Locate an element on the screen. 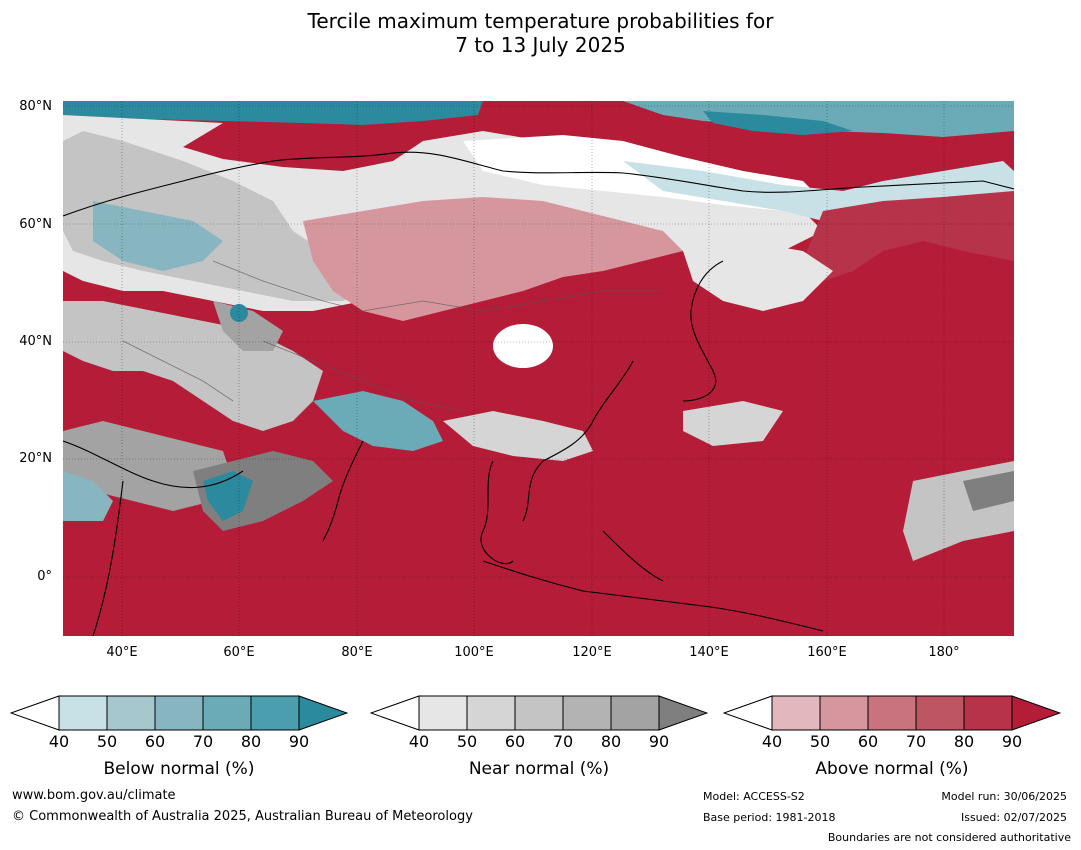 The height and width of the screenshot is (850, 1081). colorbar-near-normal is located at coordinates (539, 713).